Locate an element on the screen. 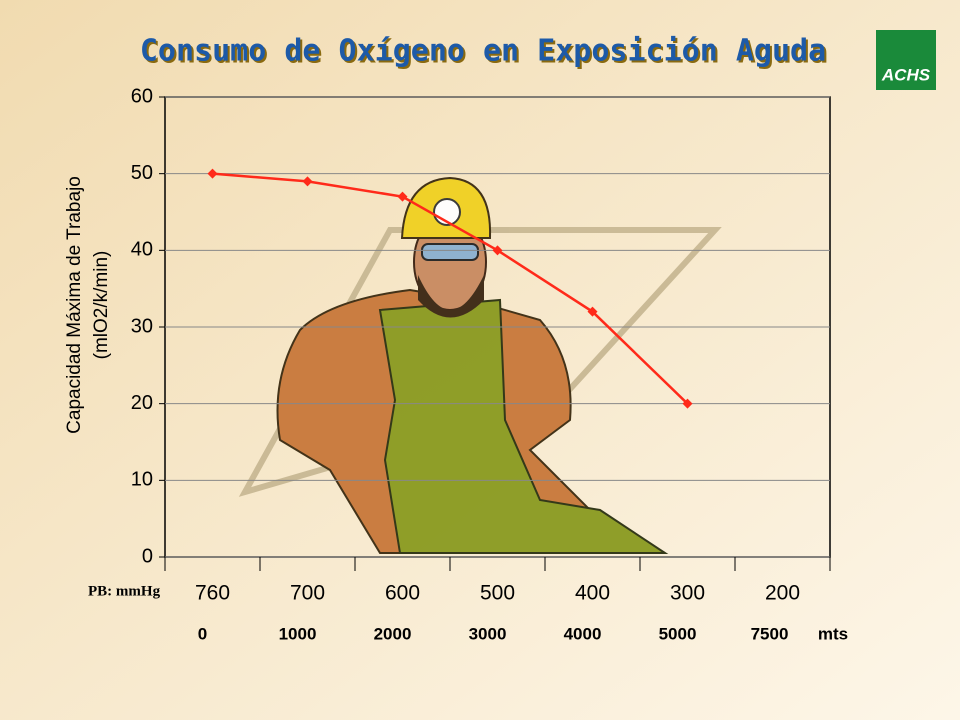 The height and width of the screenshot is (725, 960). x-tick-label: 700 is located at coordinates (307, 593).